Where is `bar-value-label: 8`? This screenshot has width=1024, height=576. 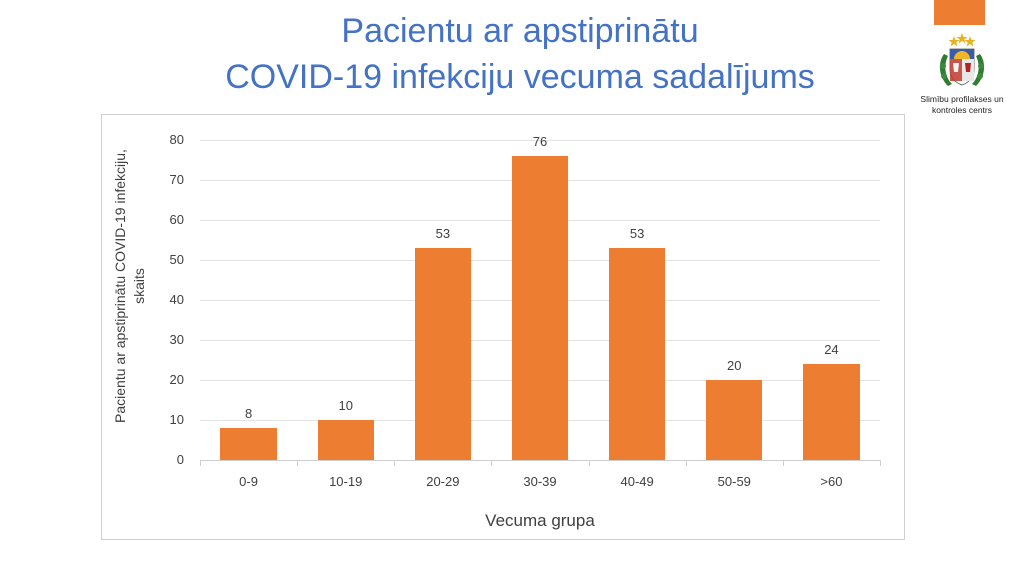
bar-value-label: 8 is located at coordinates (248, 413).